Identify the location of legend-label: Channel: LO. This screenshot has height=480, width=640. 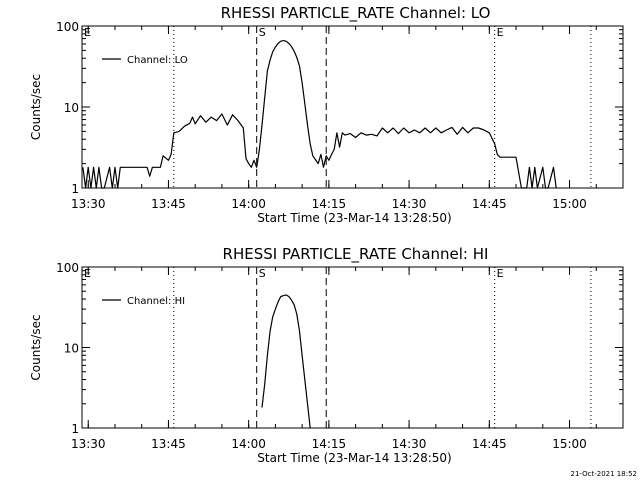
(157, 60).